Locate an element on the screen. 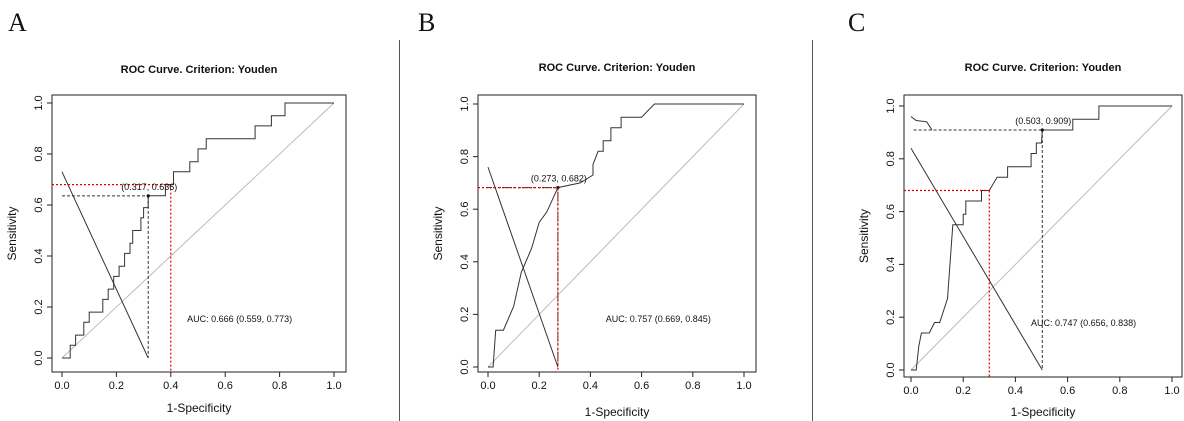  chart-0-x-tick-label: 0.4 is located at coordinates (170, 386).